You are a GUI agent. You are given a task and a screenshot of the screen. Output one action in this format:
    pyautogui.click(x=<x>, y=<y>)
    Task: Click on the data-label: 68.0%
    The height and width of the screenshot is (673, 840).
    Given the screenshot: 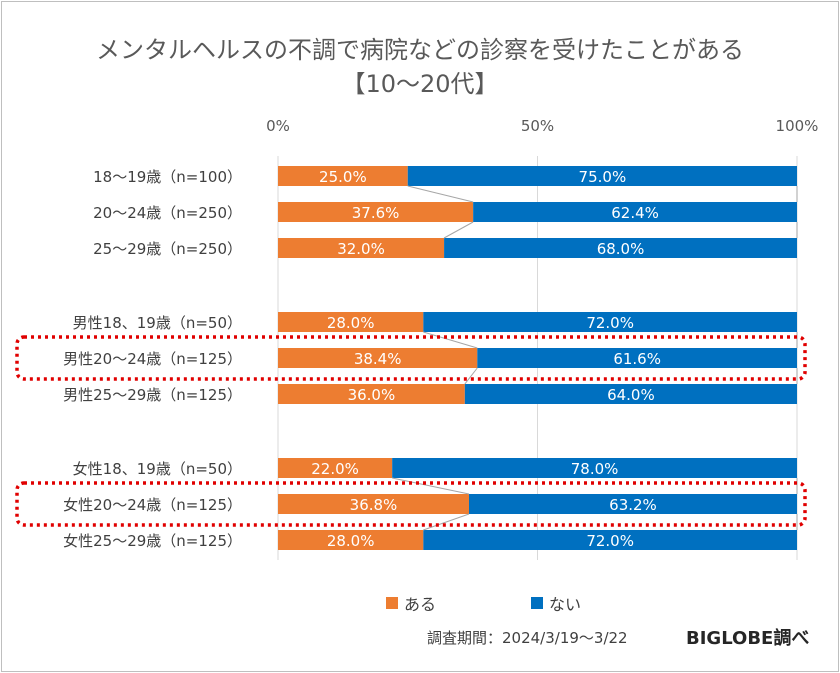 What is the action you would take?
    pyautogui.click(x=621, y=249)
    